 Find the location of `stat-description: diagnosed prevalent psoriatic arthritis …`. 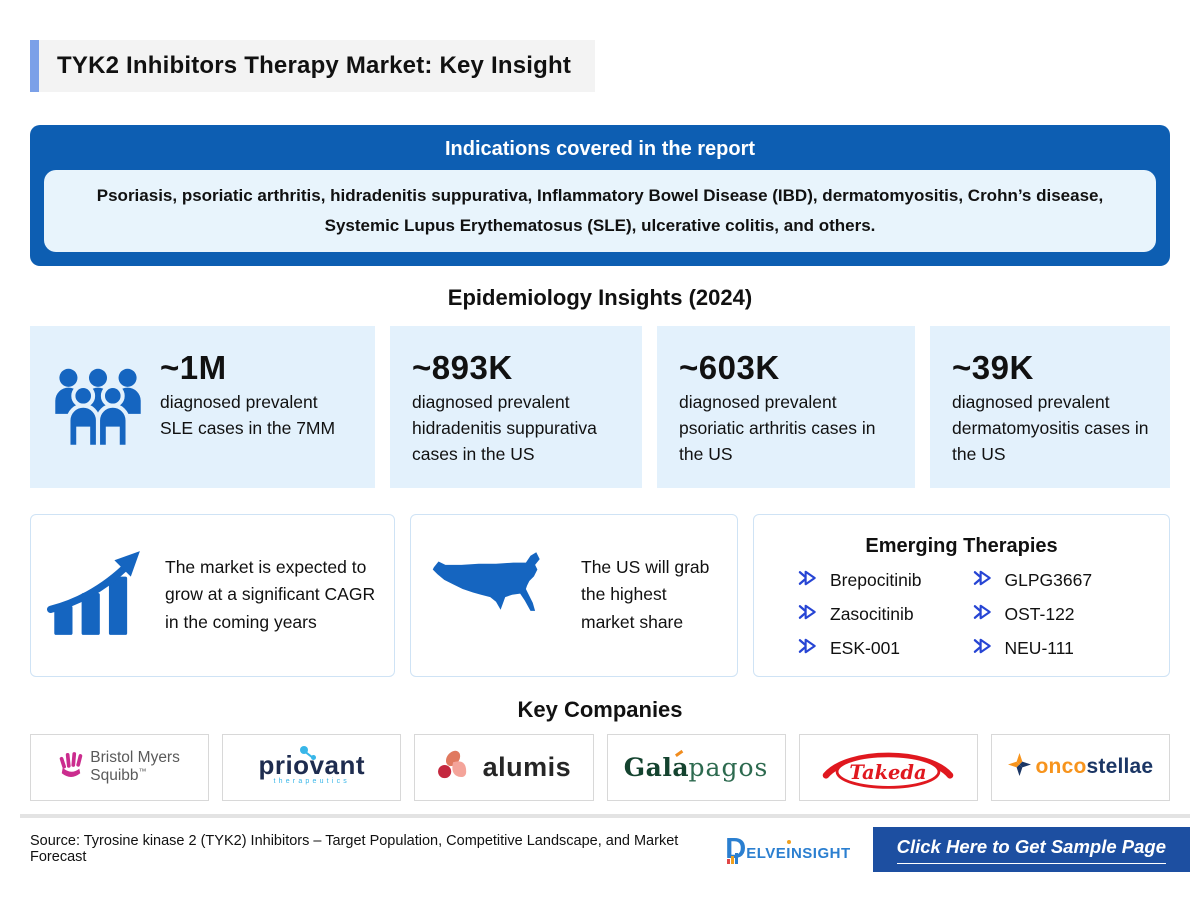

stat-description: diagnosed prevalent psoriatic arthritis … is located at coordinates (777, 428).